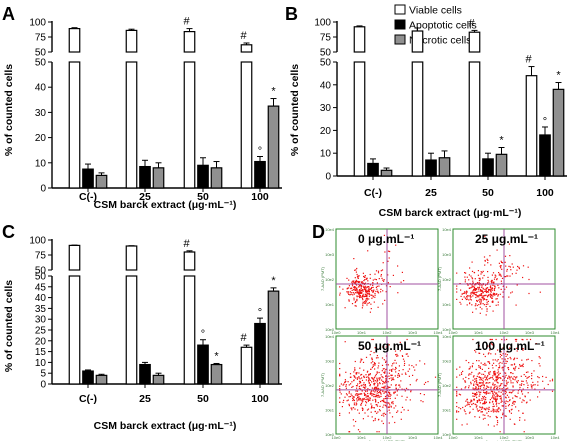  What do you see at coordinates (74, 125) in the screenshot?
I see `bar-viable` at bounding box center [74, 125].